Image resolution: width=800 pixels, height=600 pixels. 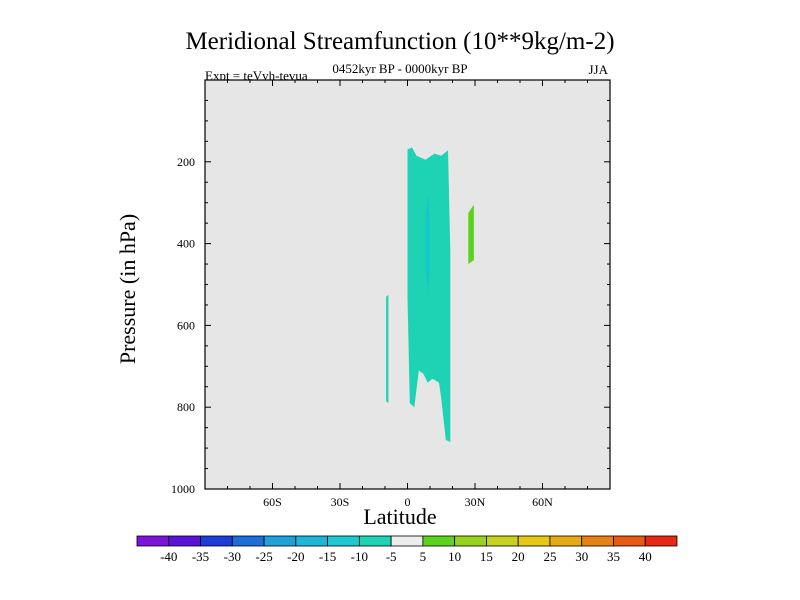 What do you see at coordinates (327, 556) in the screenshot?
I see `colorbar-label: -15` at bounding box center [327, 556].